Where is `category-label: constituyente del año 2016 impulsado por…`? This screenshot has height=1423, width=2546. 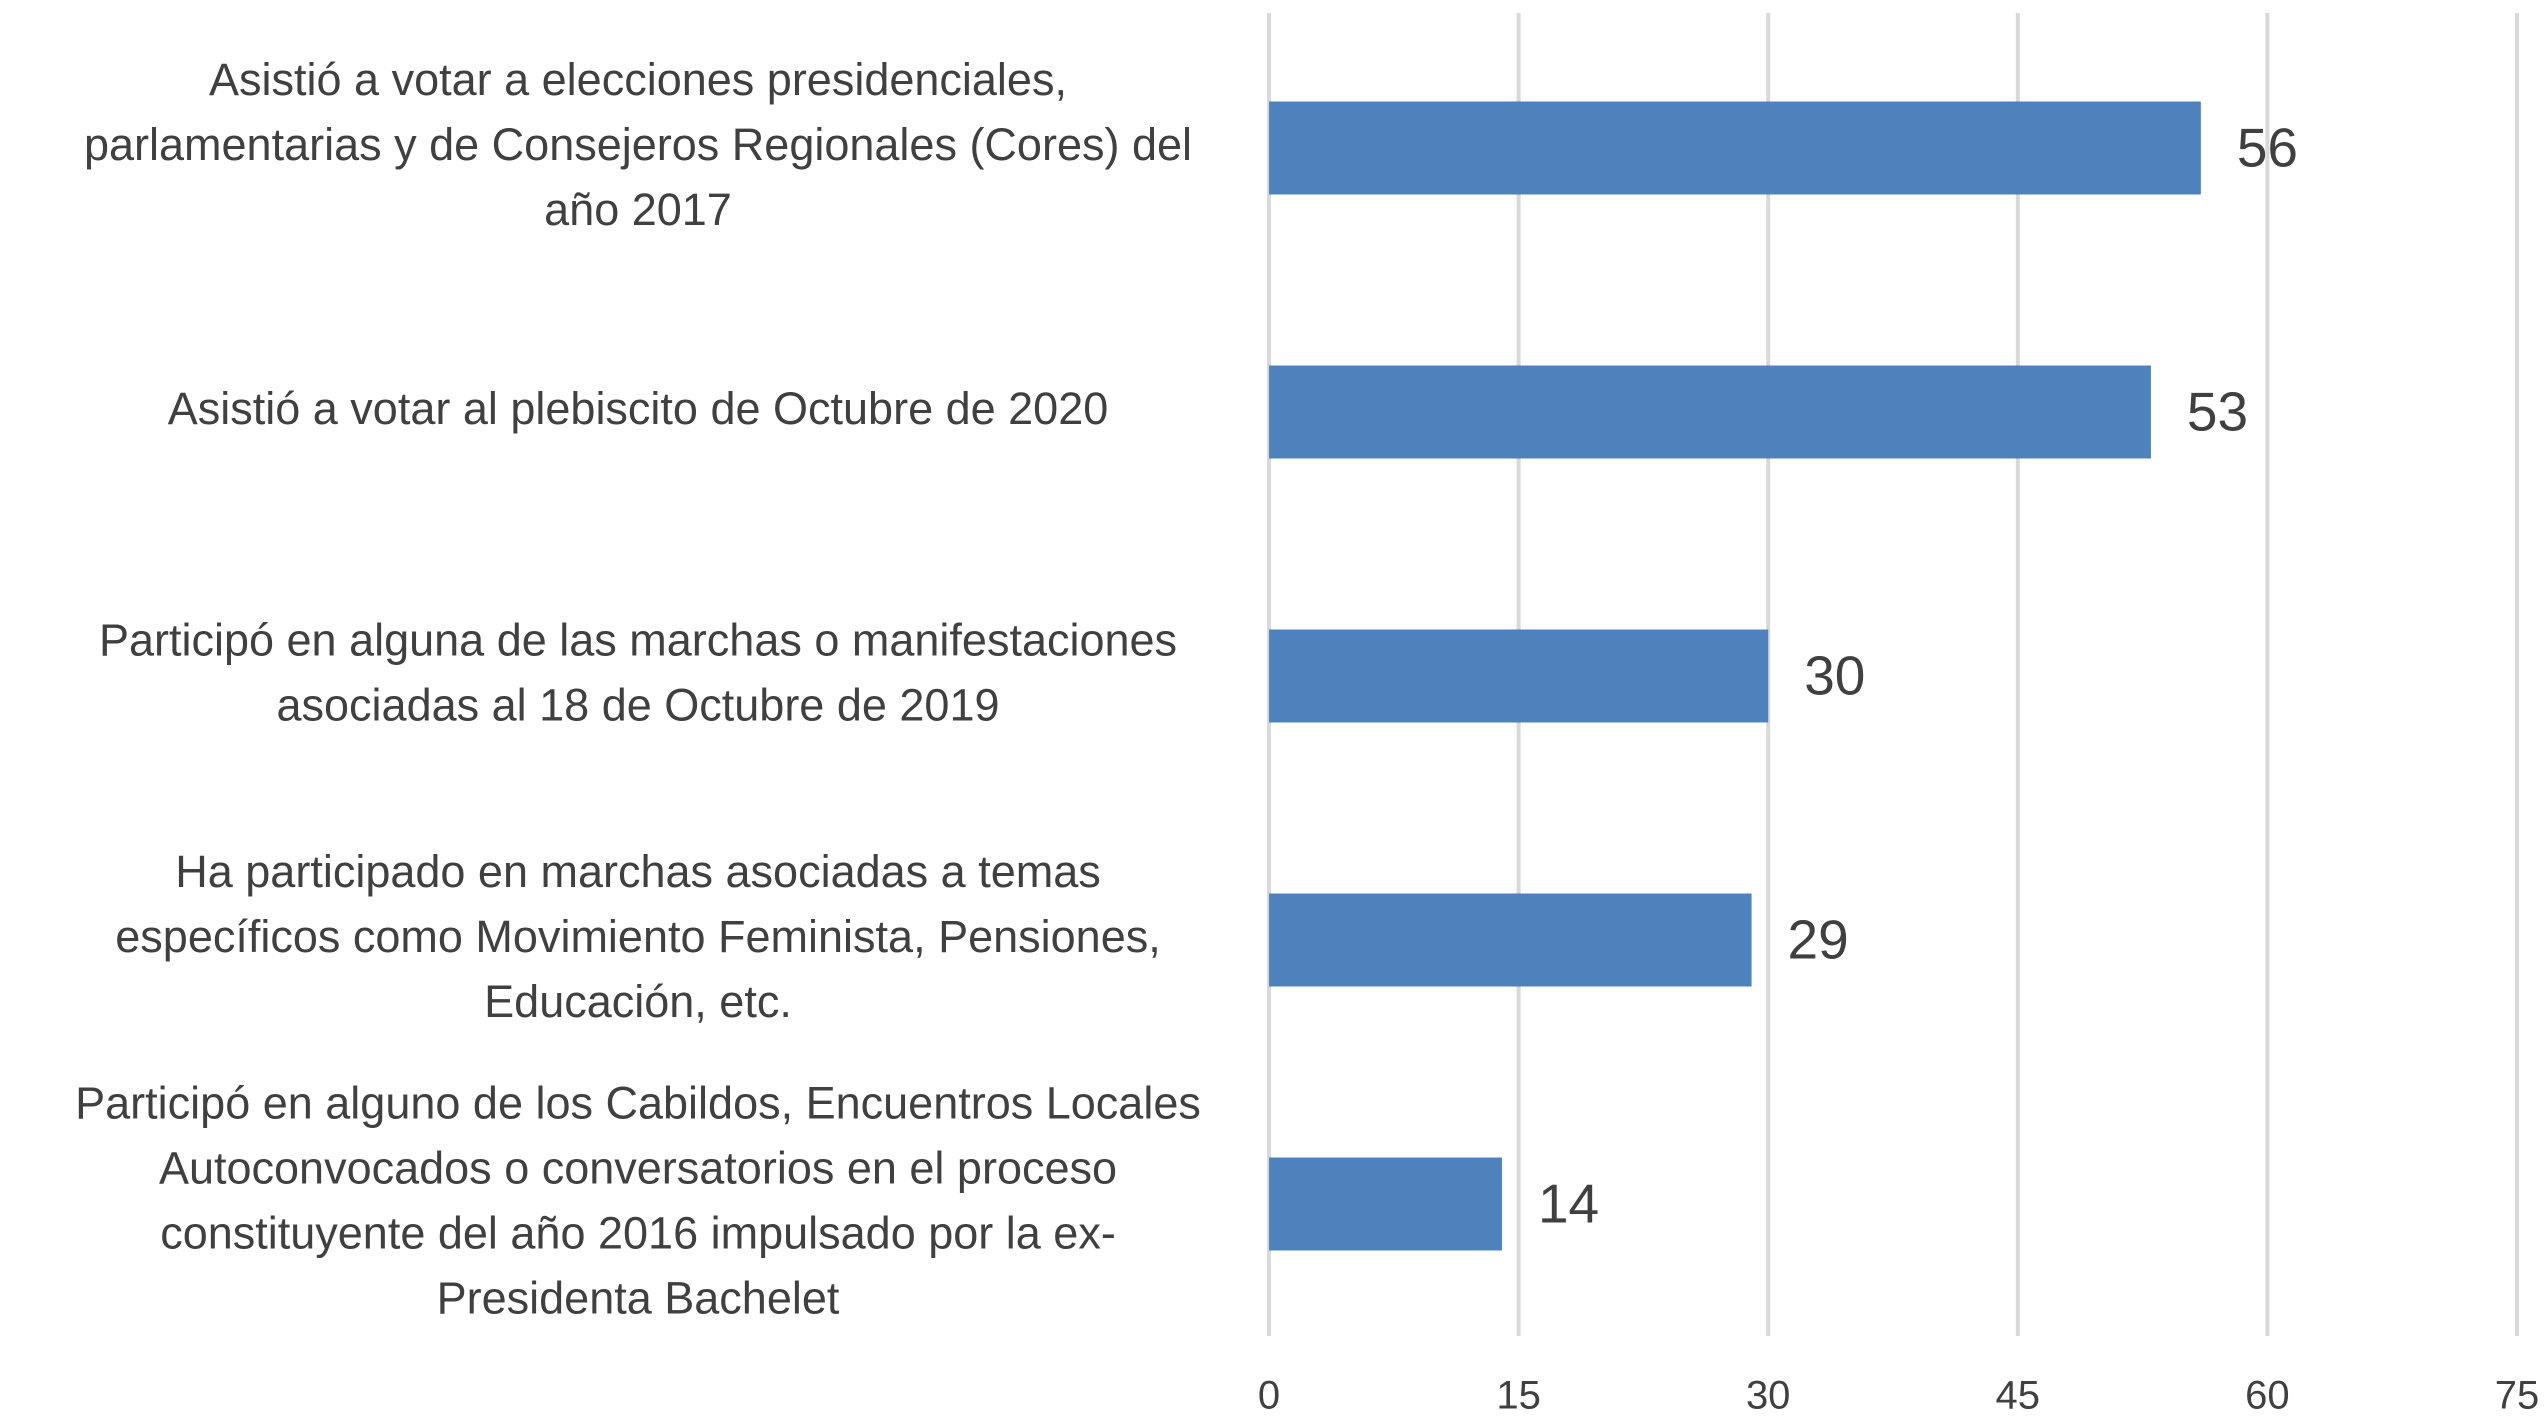
category-label: constituyente del año 2016 impulsado por… is located at coordinates (638, 1232).